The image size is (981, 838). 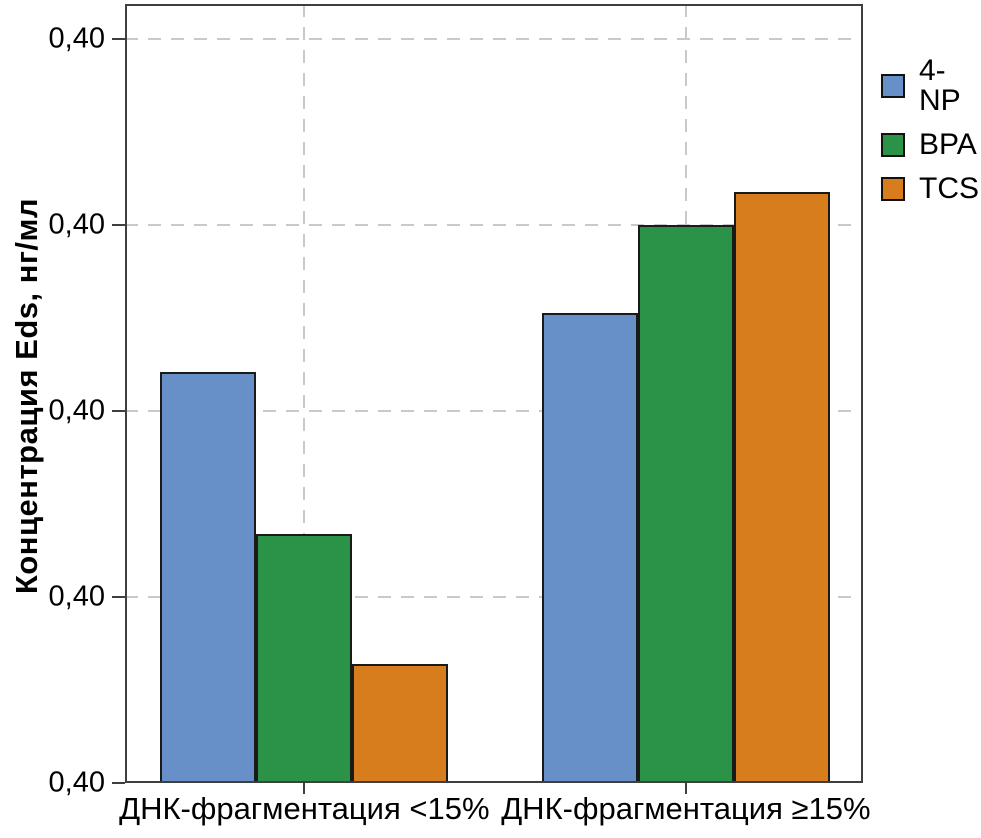 I want to click on legend-item-4-np: 4-NP, so click(x=931, y=86).